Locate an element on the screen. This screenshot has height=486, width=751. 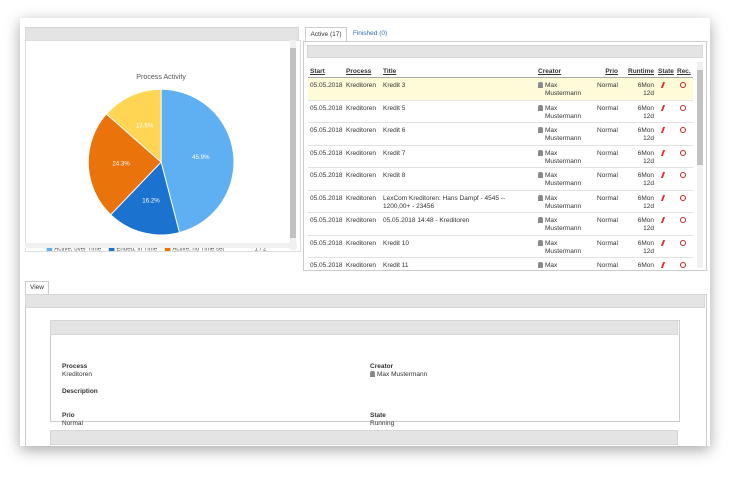
field-label: Process is located at coordinates (75, 366).